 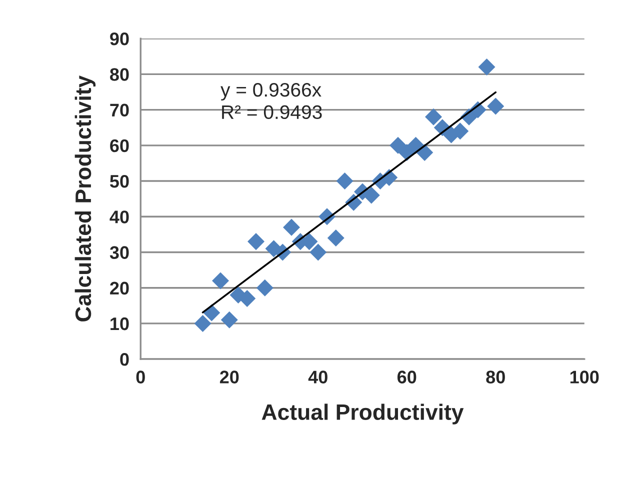 I want to click on x-tick-label: 20, so click(x=229, y=377).